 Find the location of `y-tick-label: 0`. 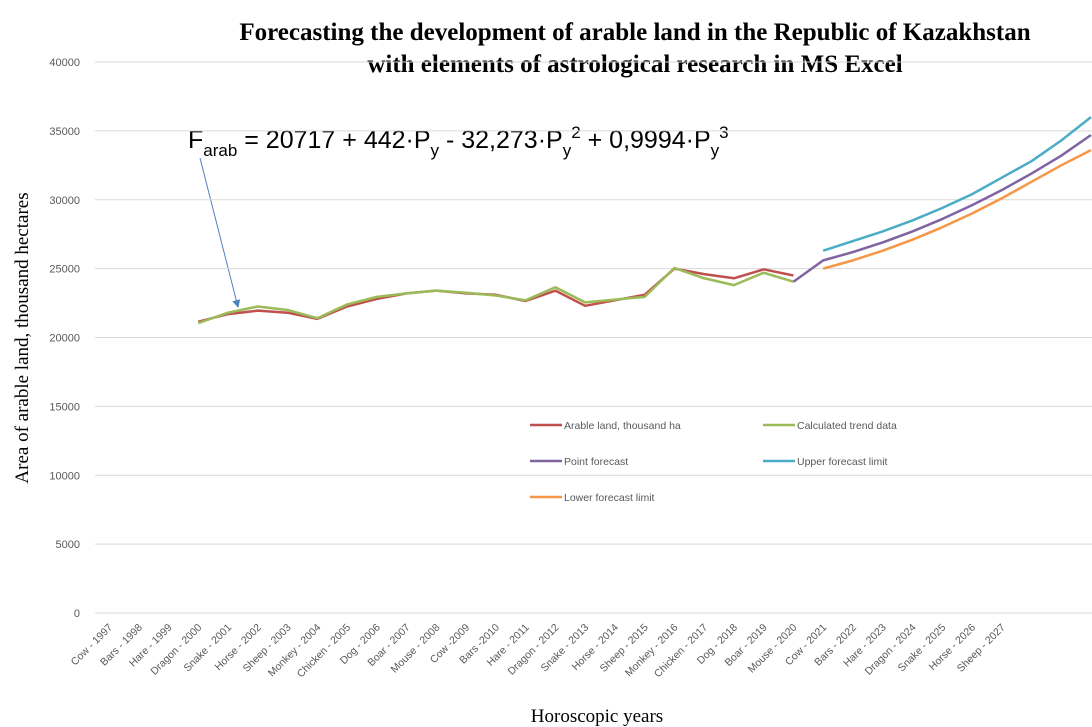

y-tick-label: 0 is located at coordinates (77, 614).